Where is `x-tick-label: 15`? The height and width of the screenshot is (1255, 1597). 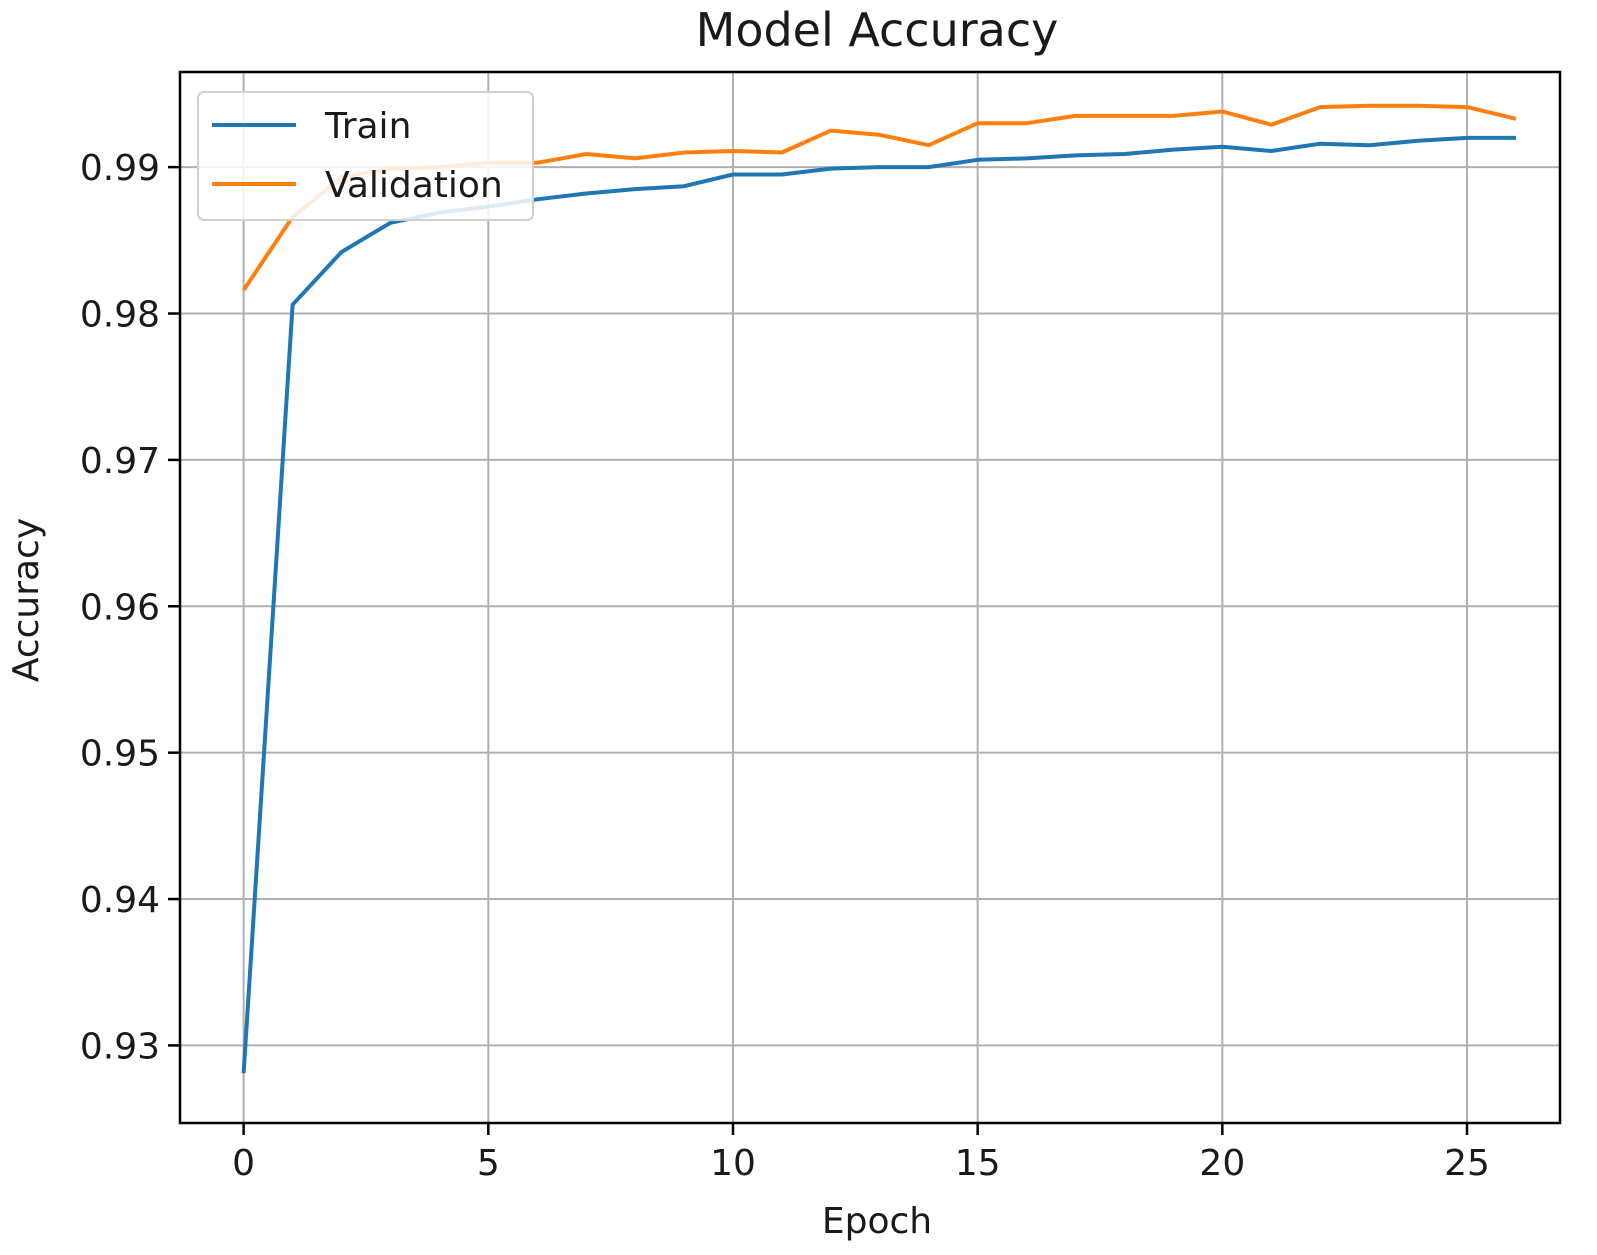
x-tick-label: 15 is located at coordinates (978, 1163).